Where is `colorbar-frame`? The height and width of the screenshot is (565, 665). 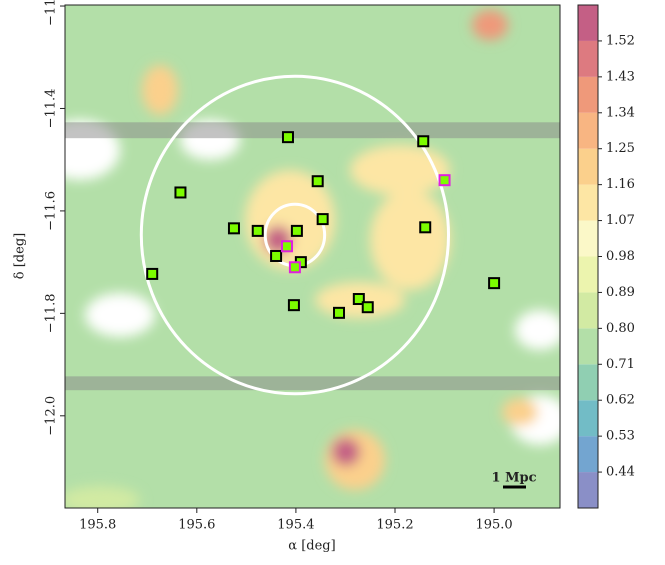 colorbar-frame is located at coordinates (588, 256).